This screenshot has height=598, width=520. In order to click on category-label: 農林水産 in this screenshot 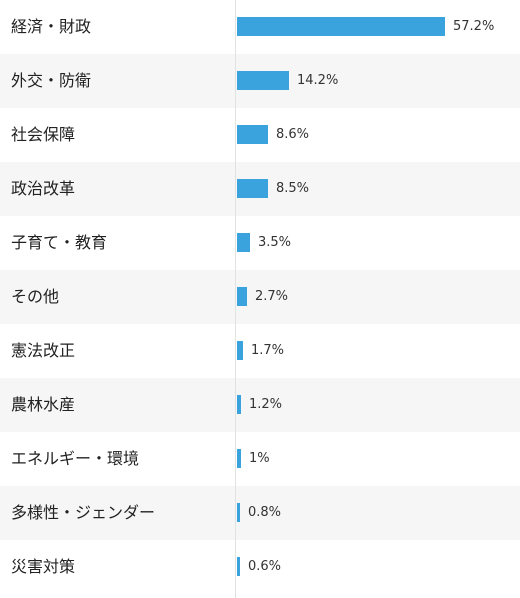, I will do `click(43, 404)`.